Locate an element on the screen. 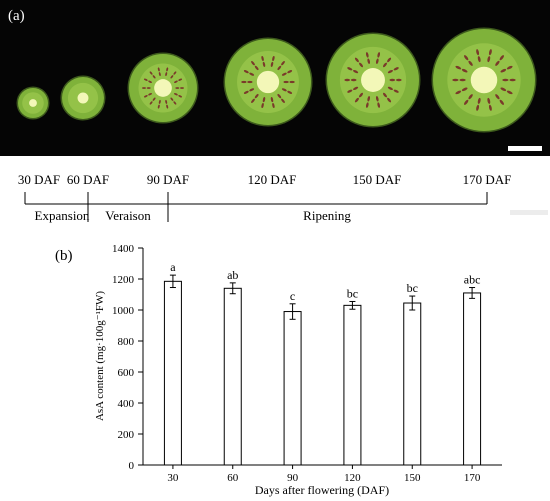 Image resolution: width=550 pixels, height=501 pixels. phase-veraison: Veraison is located at coordinates (128, 215).